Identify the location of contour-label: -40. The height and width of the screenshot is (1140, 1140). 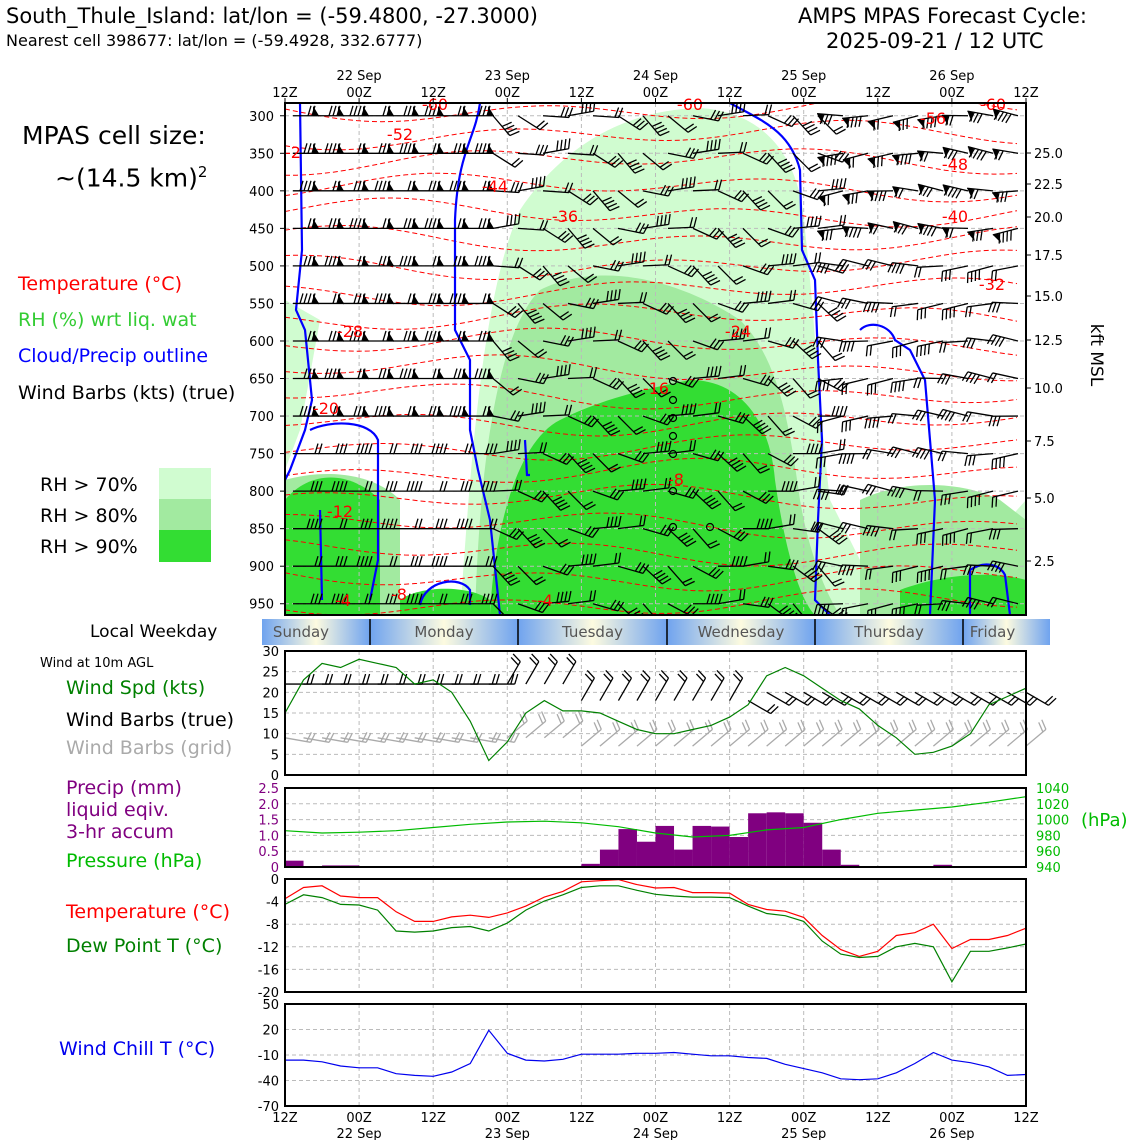
(955, 216).